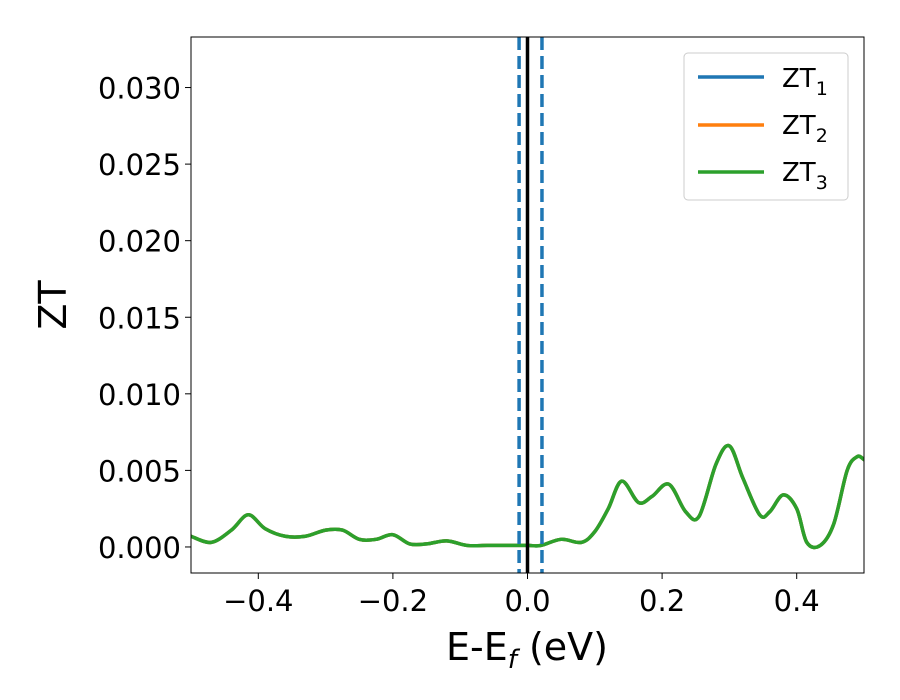  What do you see at coordinates (763, 129) in the screenshot?
I see `legend-entry-zt2: ZT2` at bounding box center [763, 129].